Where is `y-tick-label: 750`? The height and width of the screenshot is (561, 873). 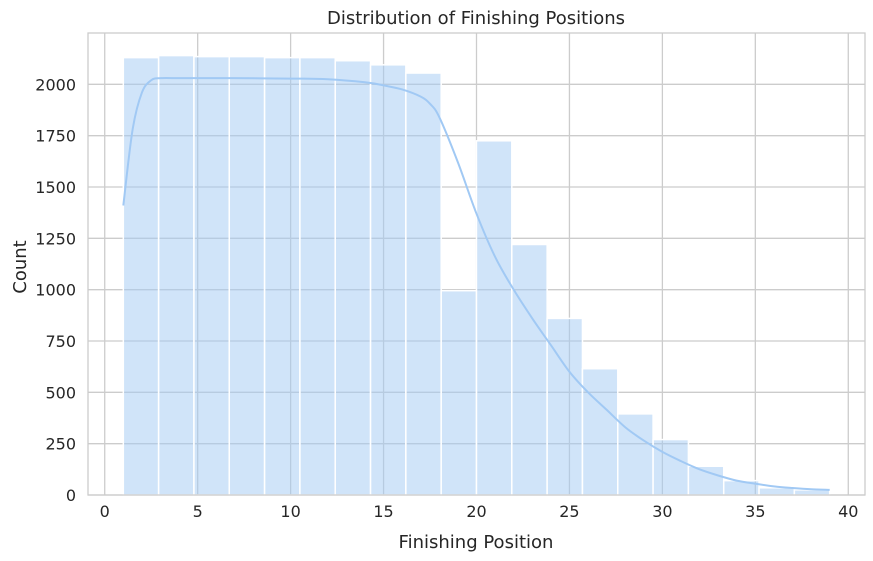
y-tick-label: 750 is located at coordinates (60, 341).